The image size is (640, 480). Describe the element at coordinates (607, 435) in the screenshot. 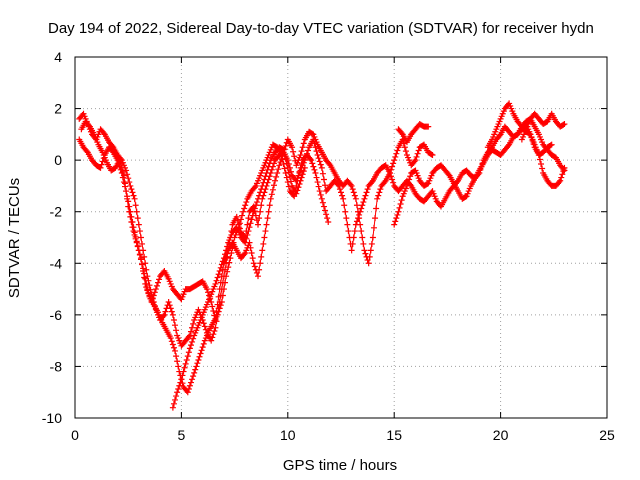

I see `x-tick-label: 25` at that location.